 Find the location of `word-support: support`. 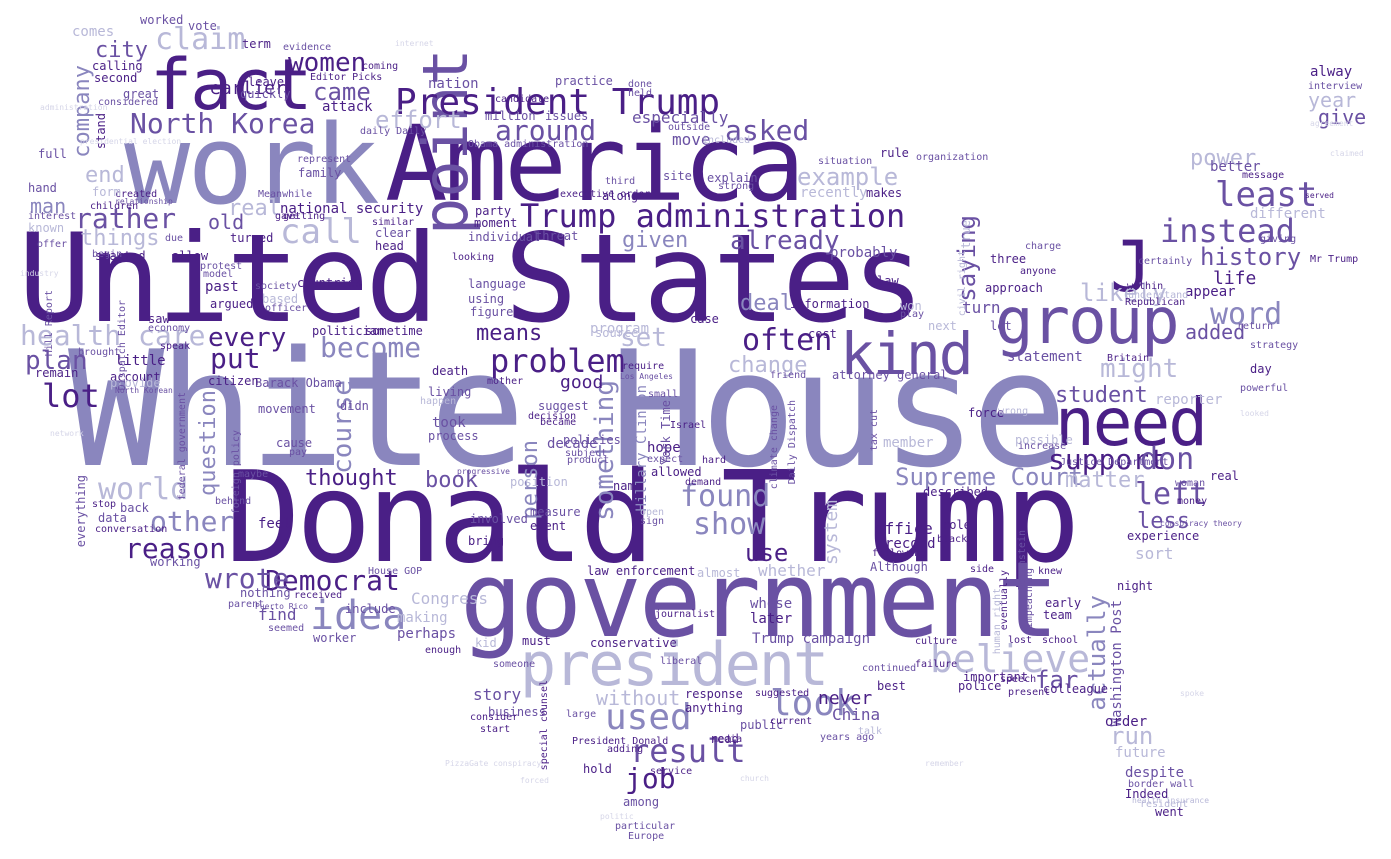

word-support: support is located at coordinates (1107, 459).